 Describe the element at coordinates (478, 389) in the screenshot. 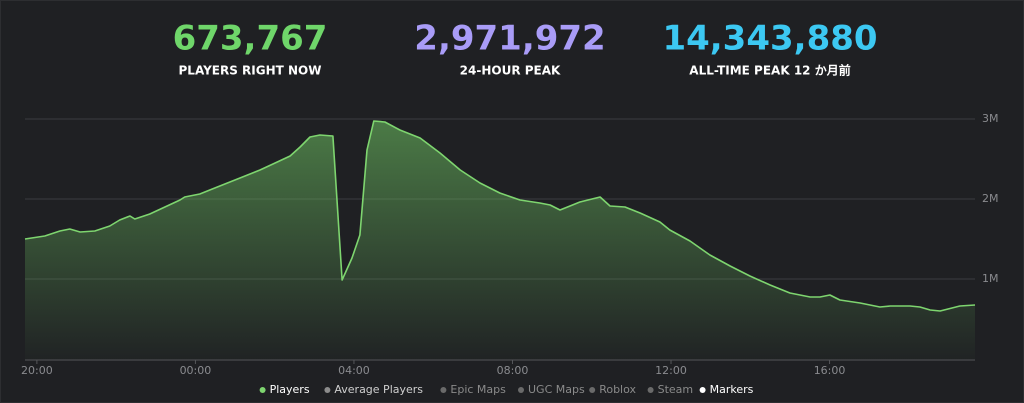

I see `legend-label: Epic Maps` at that location.